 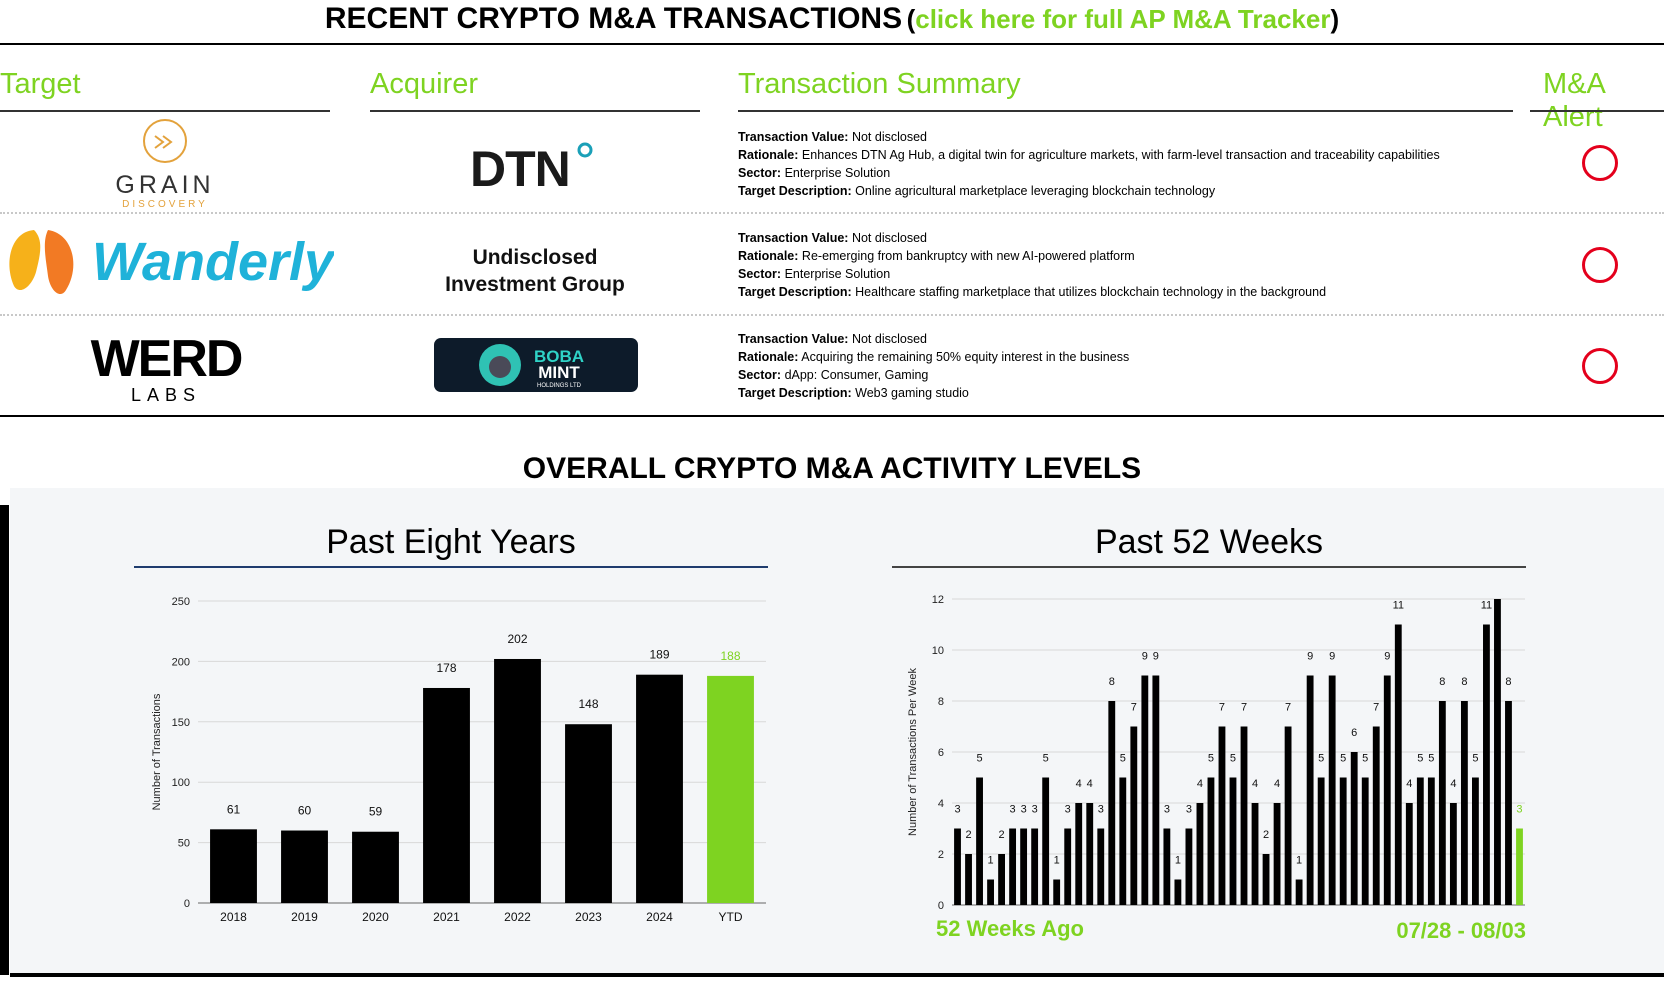 What do you see at coordinates (304, 917) in the screenshot?
I see `x-tick-label: 2019` at bounding box center [304, 917].